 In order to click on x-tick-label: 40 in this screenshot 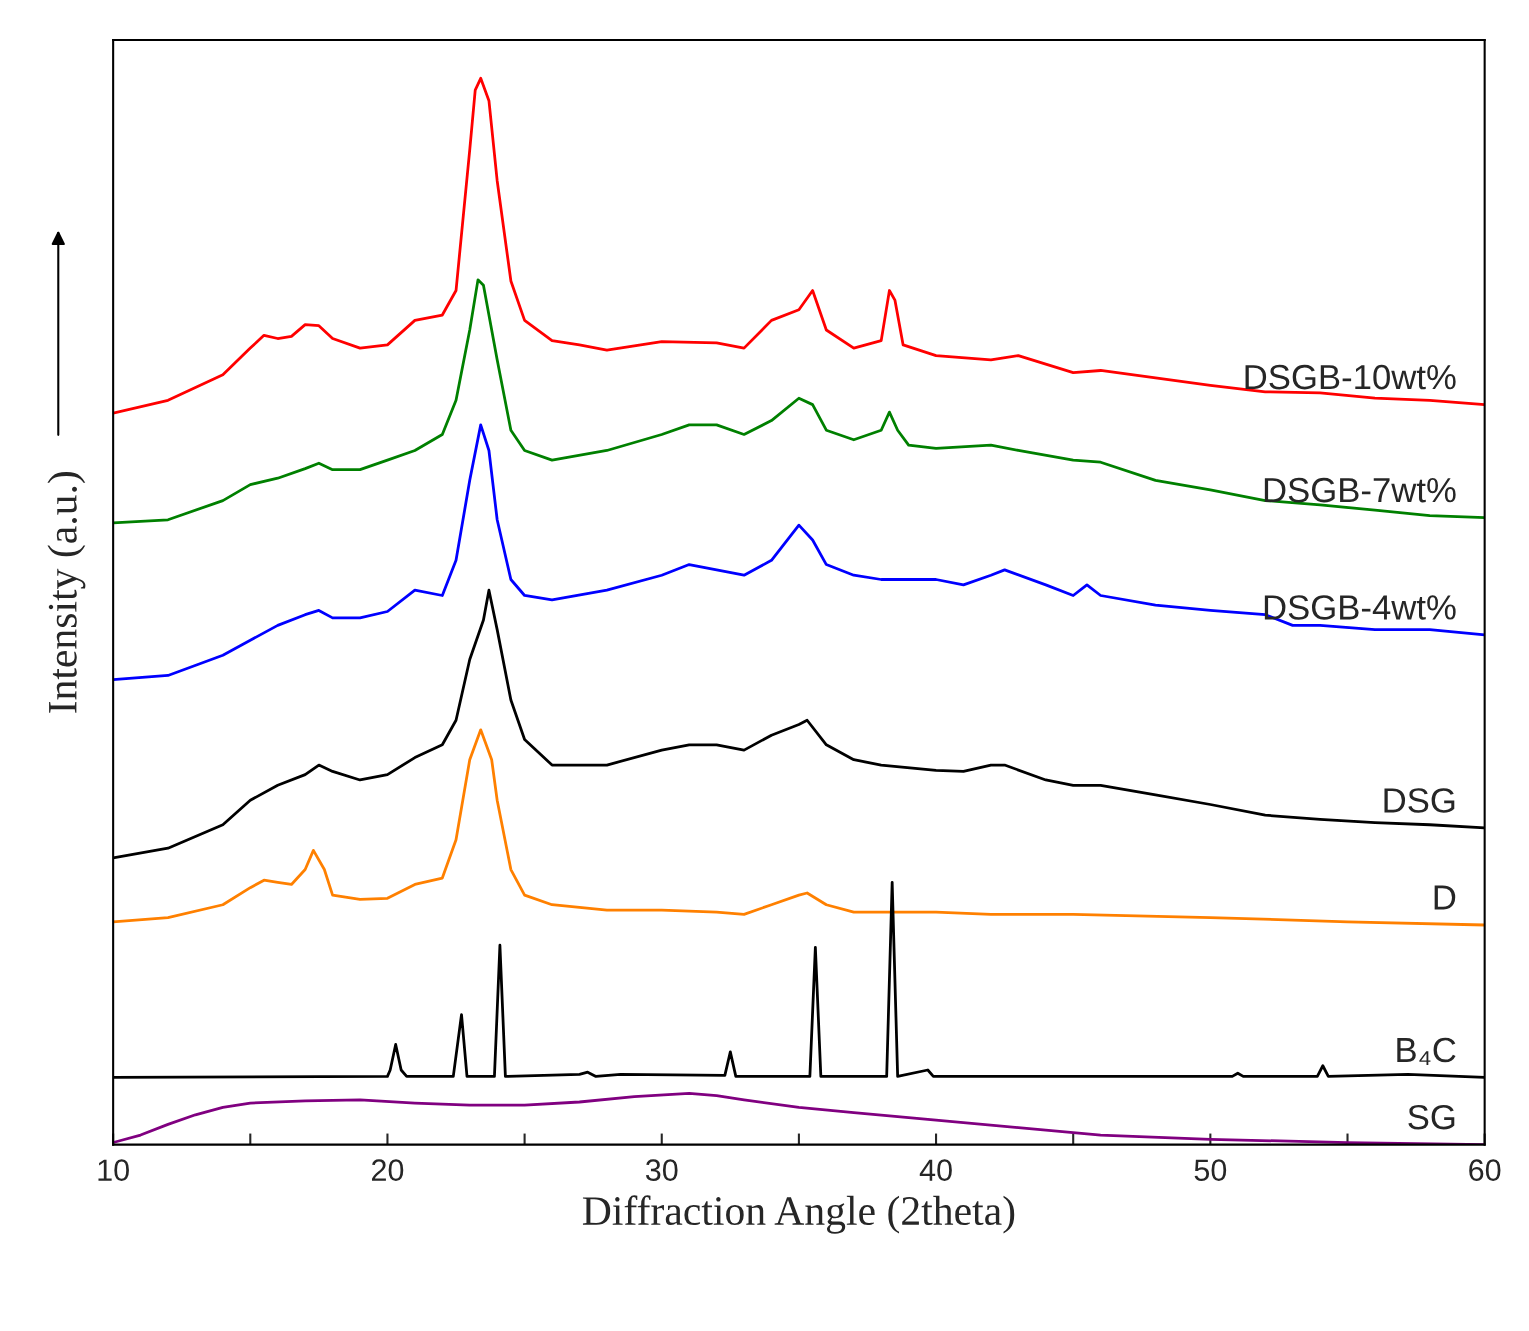, I will do `click(935, 1170)`.